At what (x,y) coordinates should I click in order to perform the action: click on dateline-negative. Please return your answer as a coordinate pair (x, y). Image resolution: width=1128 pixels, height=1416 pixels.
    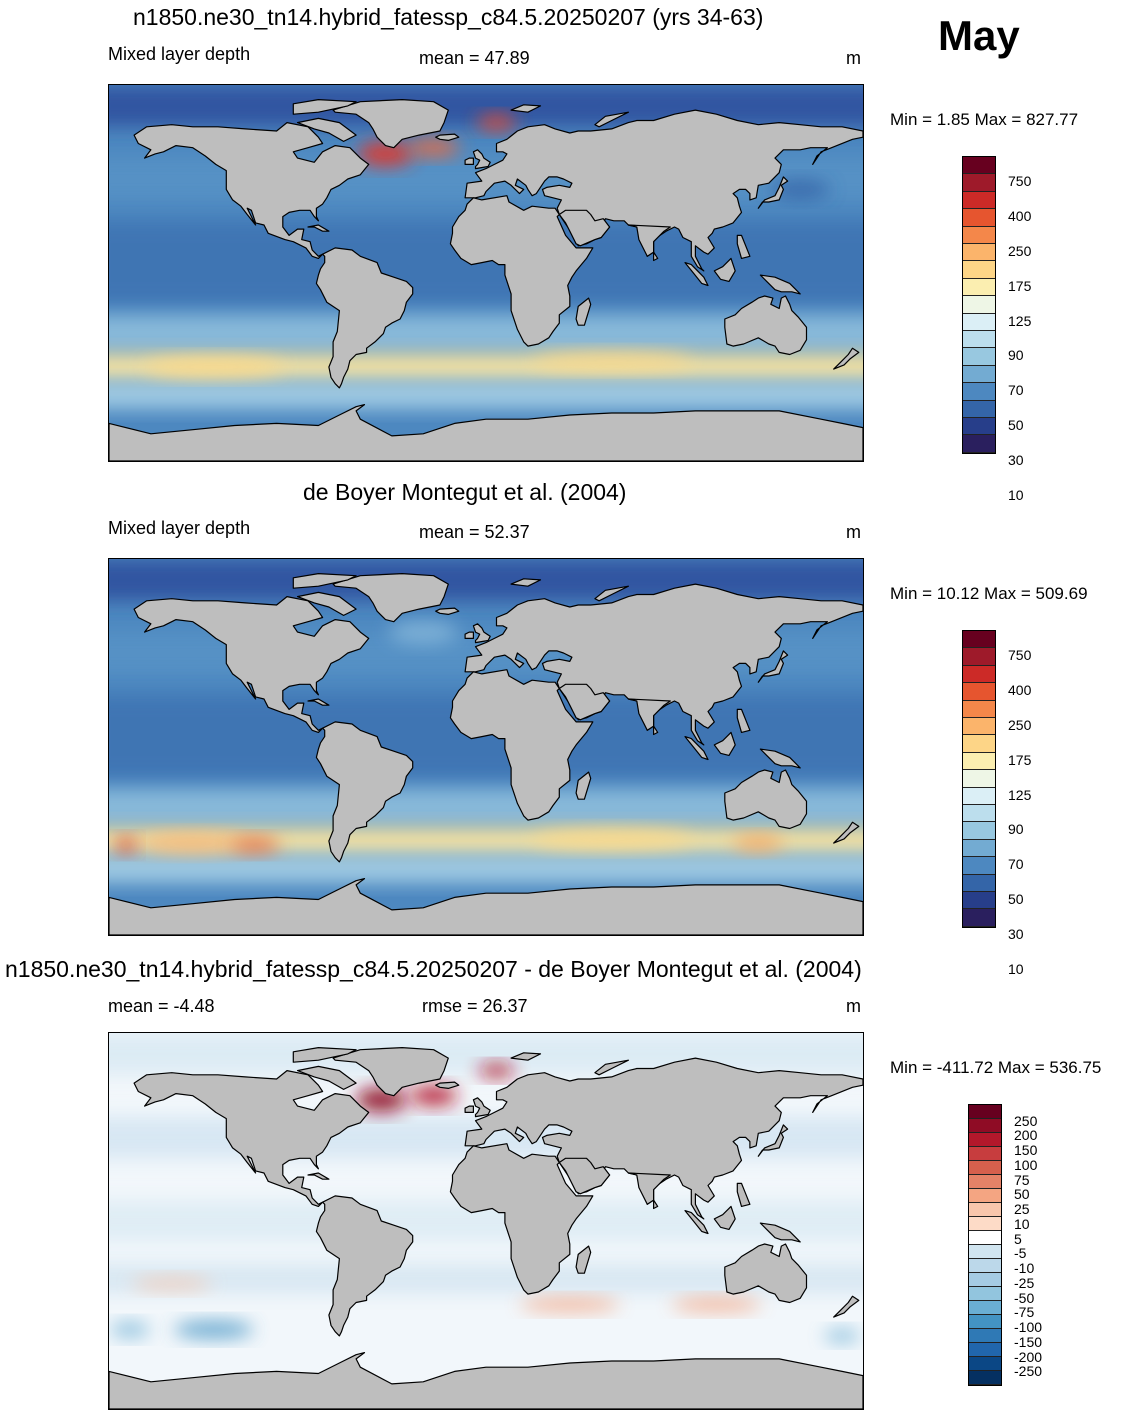
    Looking at the image, I should click on (129, 1329).